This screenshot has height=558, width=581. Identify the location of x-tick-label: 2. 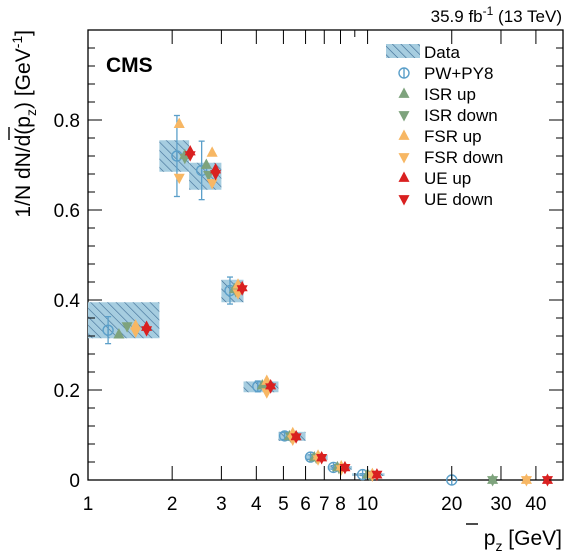
(172, 504).